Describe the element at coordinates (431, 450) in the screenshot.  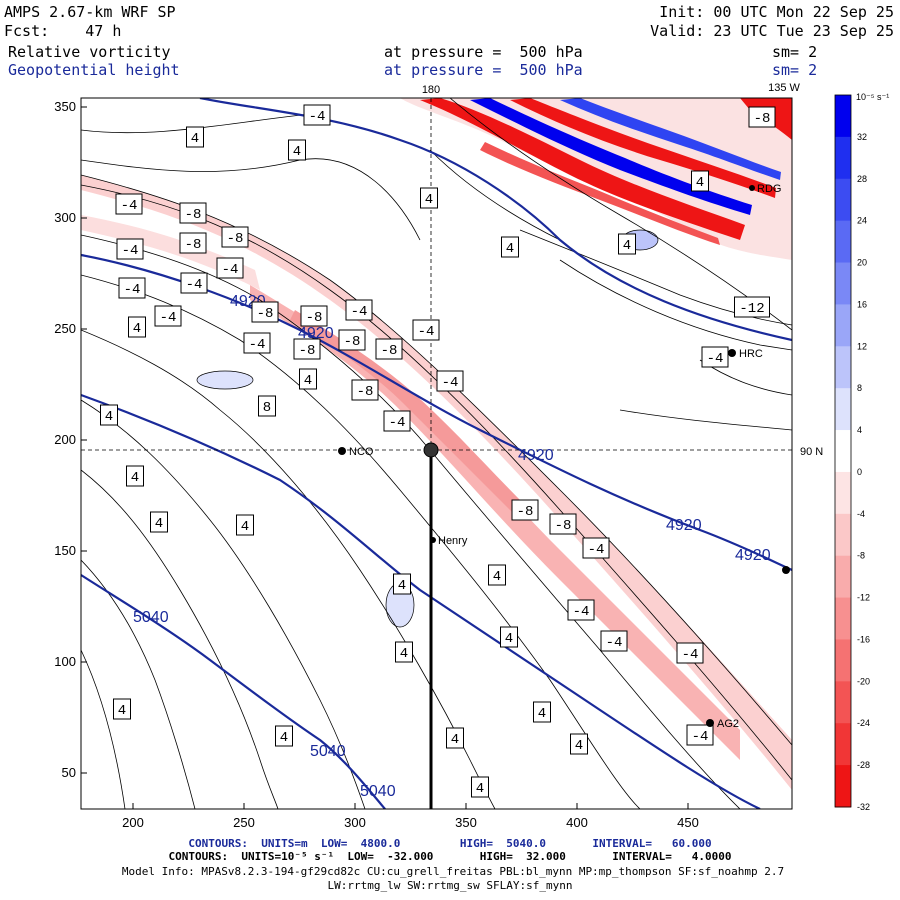
I see `south-pole-marker` at that location.